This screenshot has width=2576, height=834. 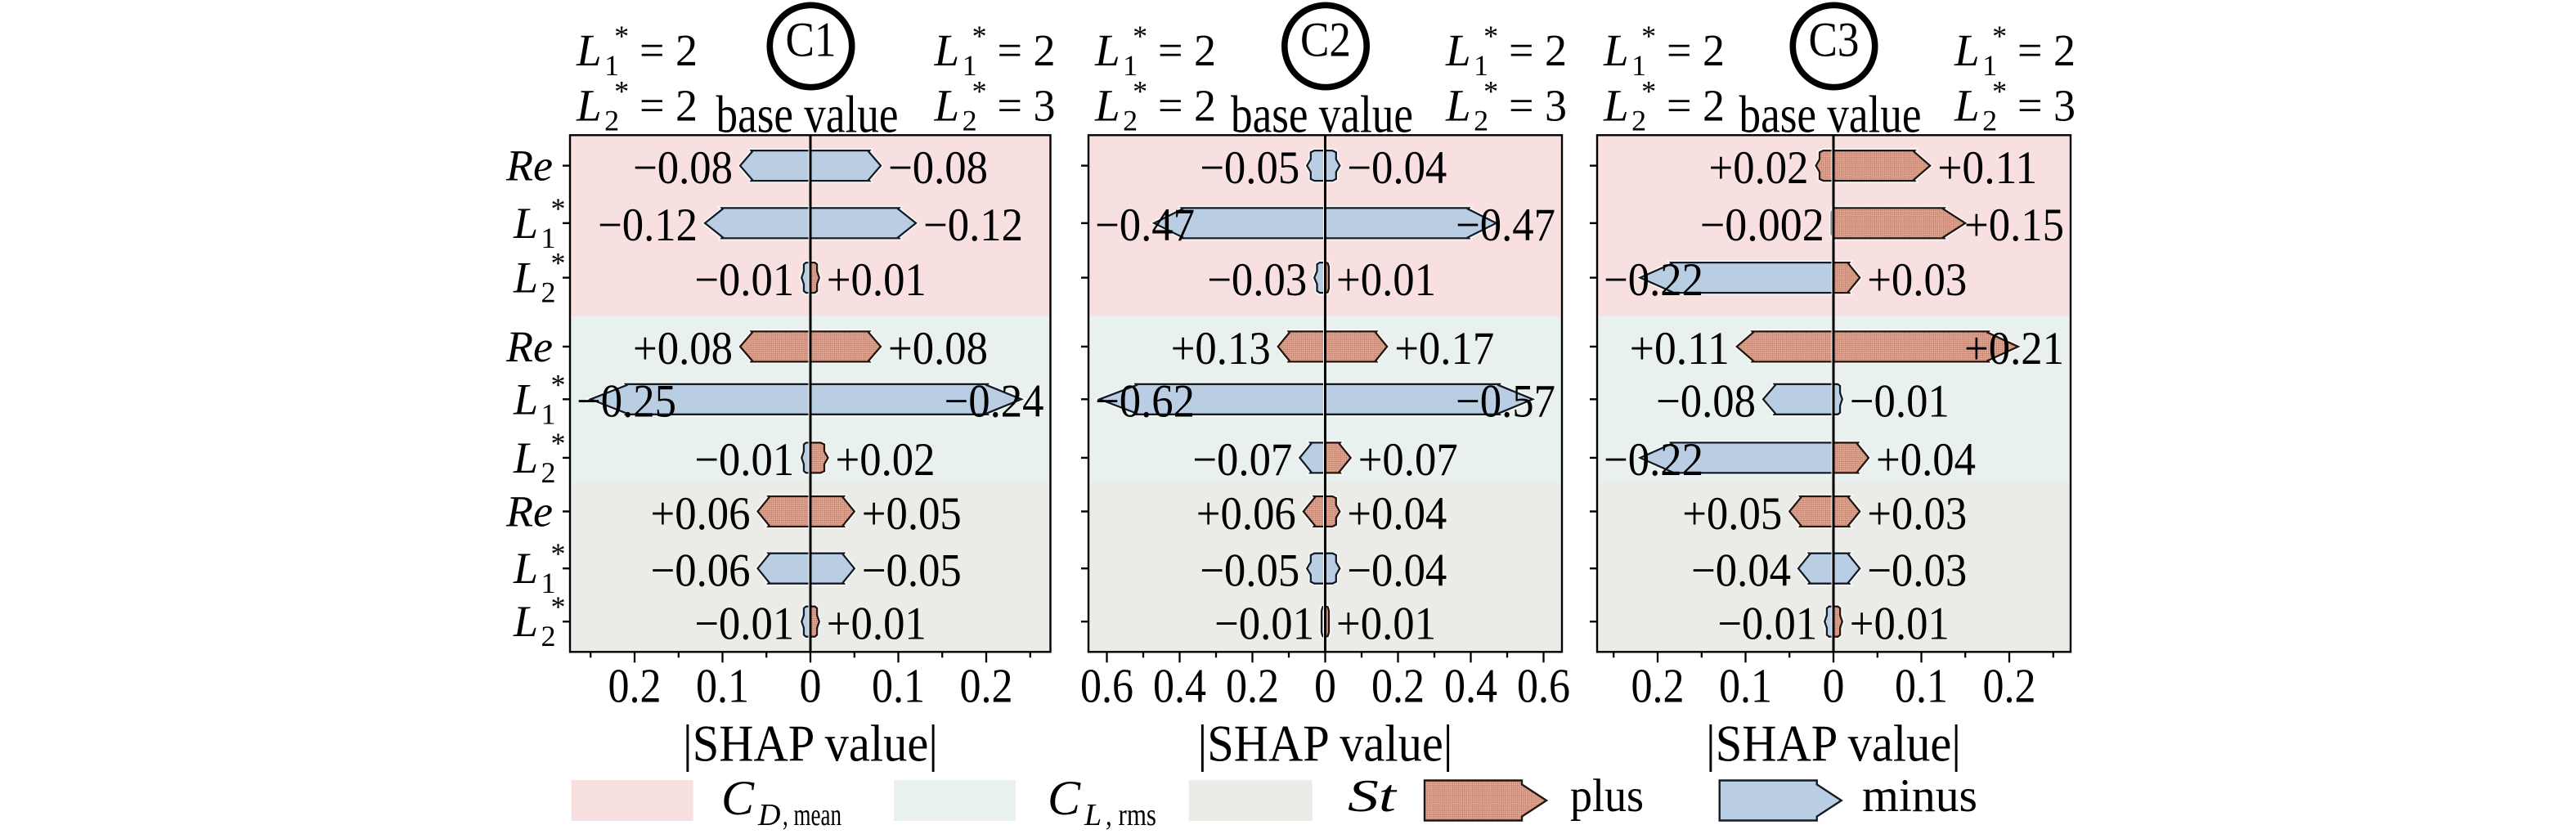 What do you see at coordinates (1221, 348) in the screenshot?
I see `svg-text: +0.13` at bounding box center [1221, 348].